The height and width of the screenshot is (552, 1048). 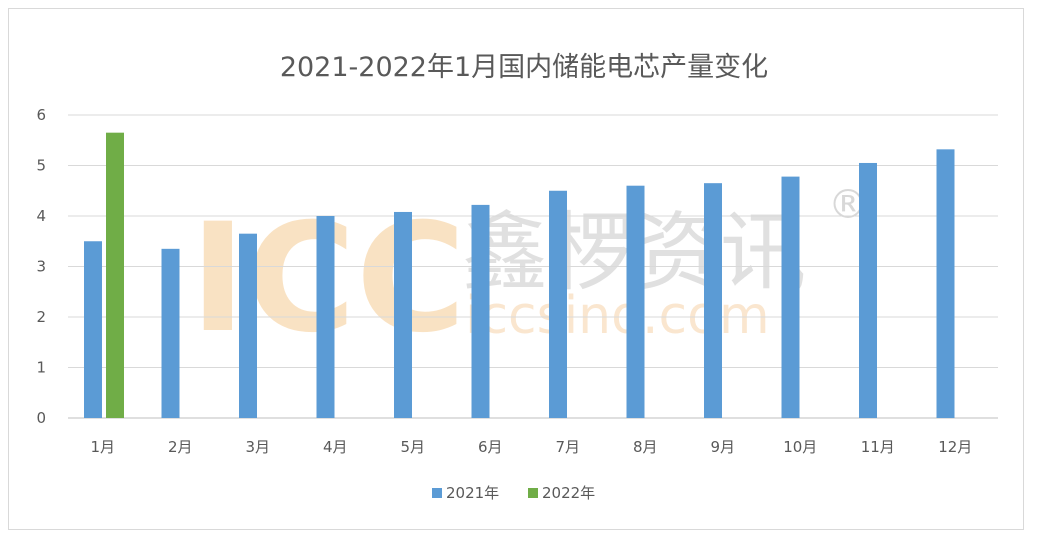 What do you see at coordinates (513, 493) in the screenshot?
I see `legend: 2021年 2022年` at bounding box center [513, 493].